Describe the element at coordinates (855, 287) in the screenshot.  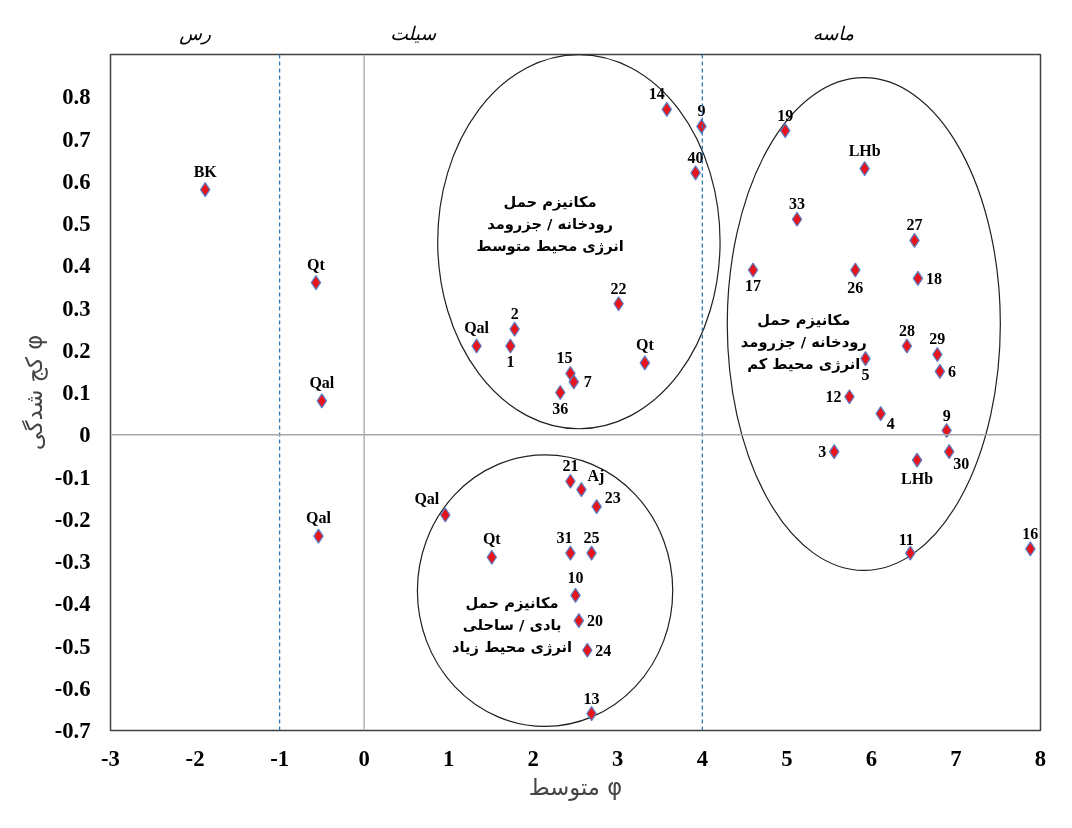
I see `series-label: 26` at that location.